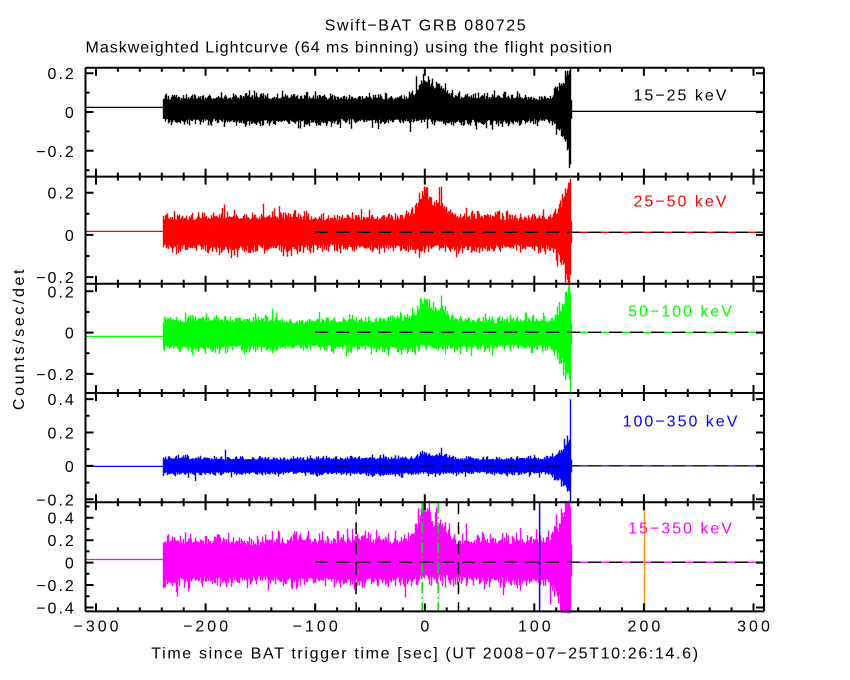 This screenshot has height=680, width=850. What do you see at coordinates (681, 422) in the screenshot?
I see `svg-text: 100−350 keV` at bounding box center [681, 422].